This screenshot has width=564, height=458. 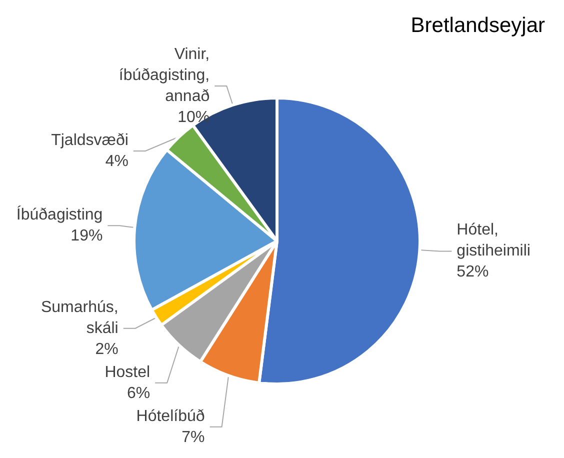 I want to click on chart-title: Bretlandseyjar, so click(x=478, y=25).